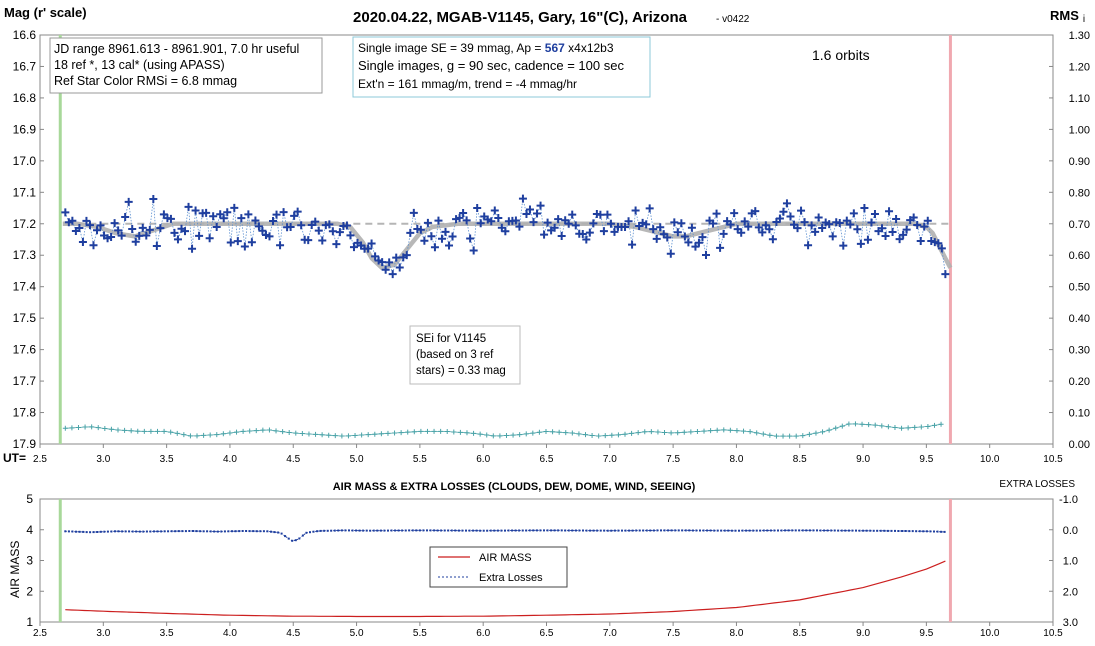  What do you see at coordinates (40, 459) in the screenshot?
I see `top-x-tick-label: 2.5` at bounding box center [40, 459].